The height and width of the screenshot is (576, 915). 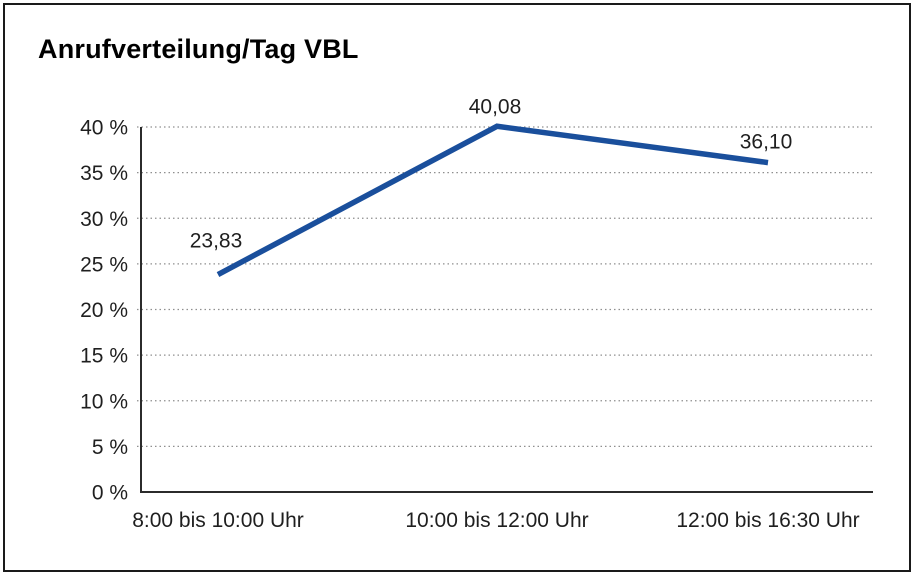 What do you see at coordinates (104, 356) in the screenshot?
I see `y-axis-tick-label: 15 %` at bounding box center [104, 356].